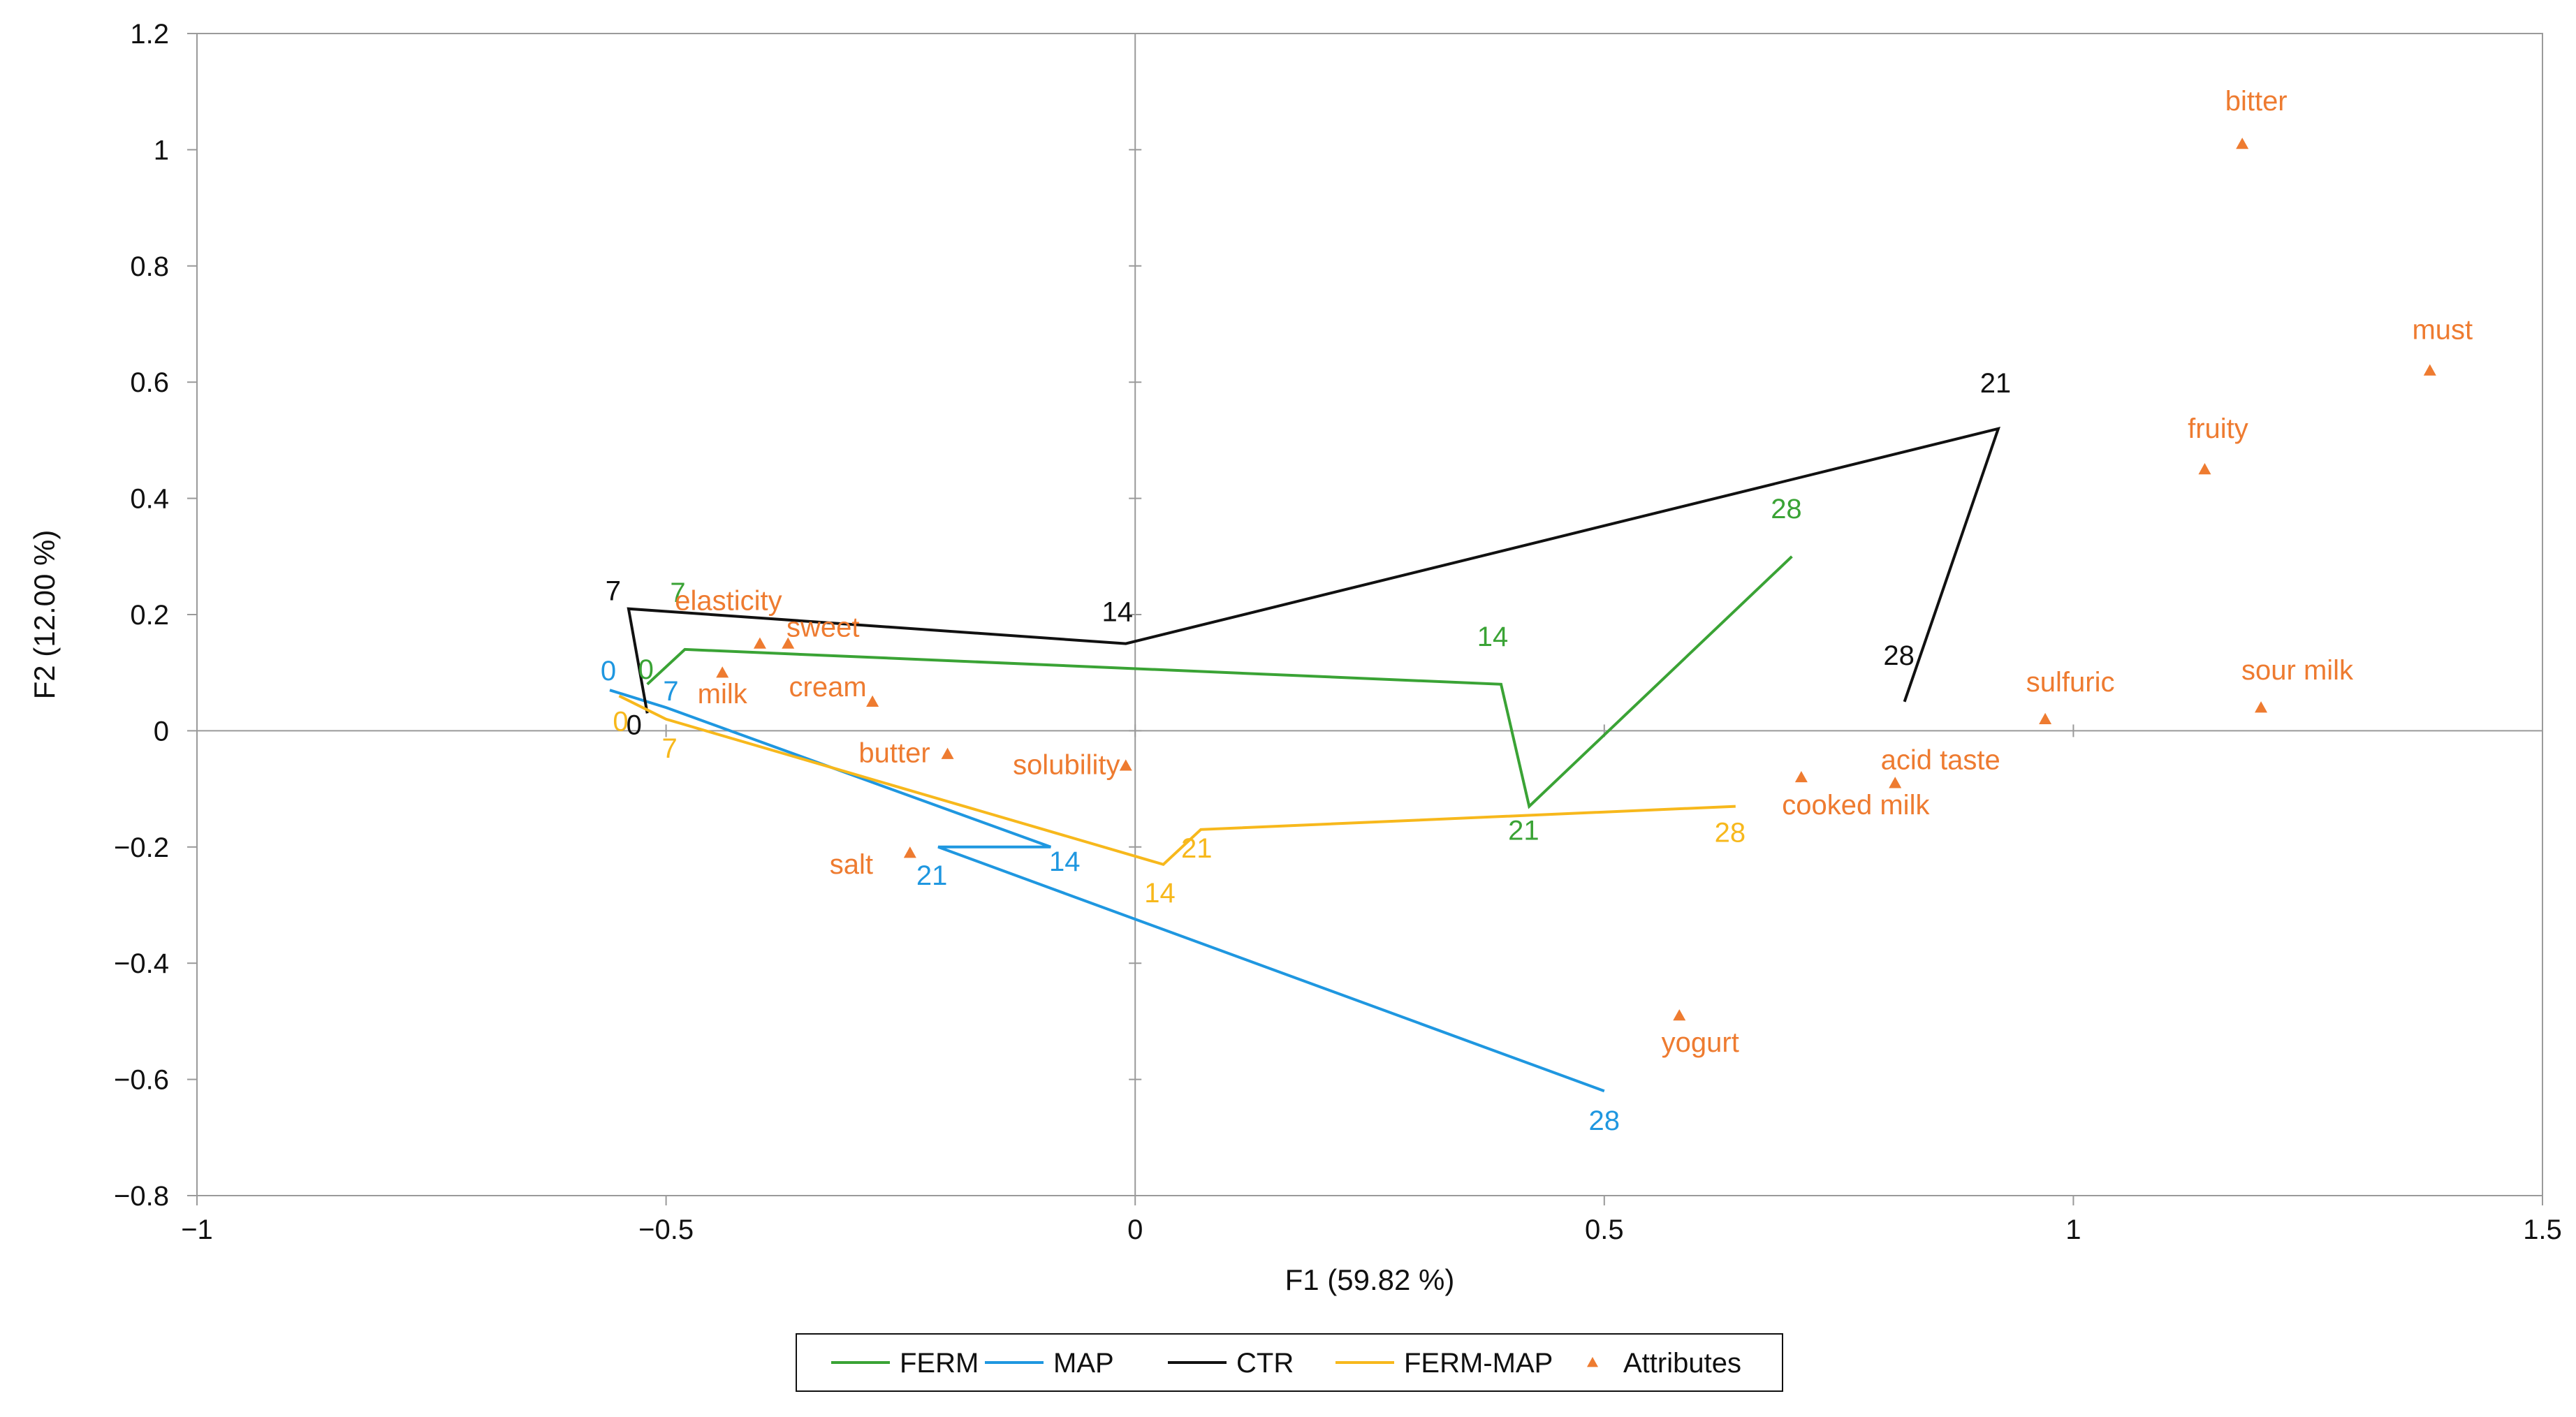  I want to click on point-label-ferm: 21, so click(1523, 831).